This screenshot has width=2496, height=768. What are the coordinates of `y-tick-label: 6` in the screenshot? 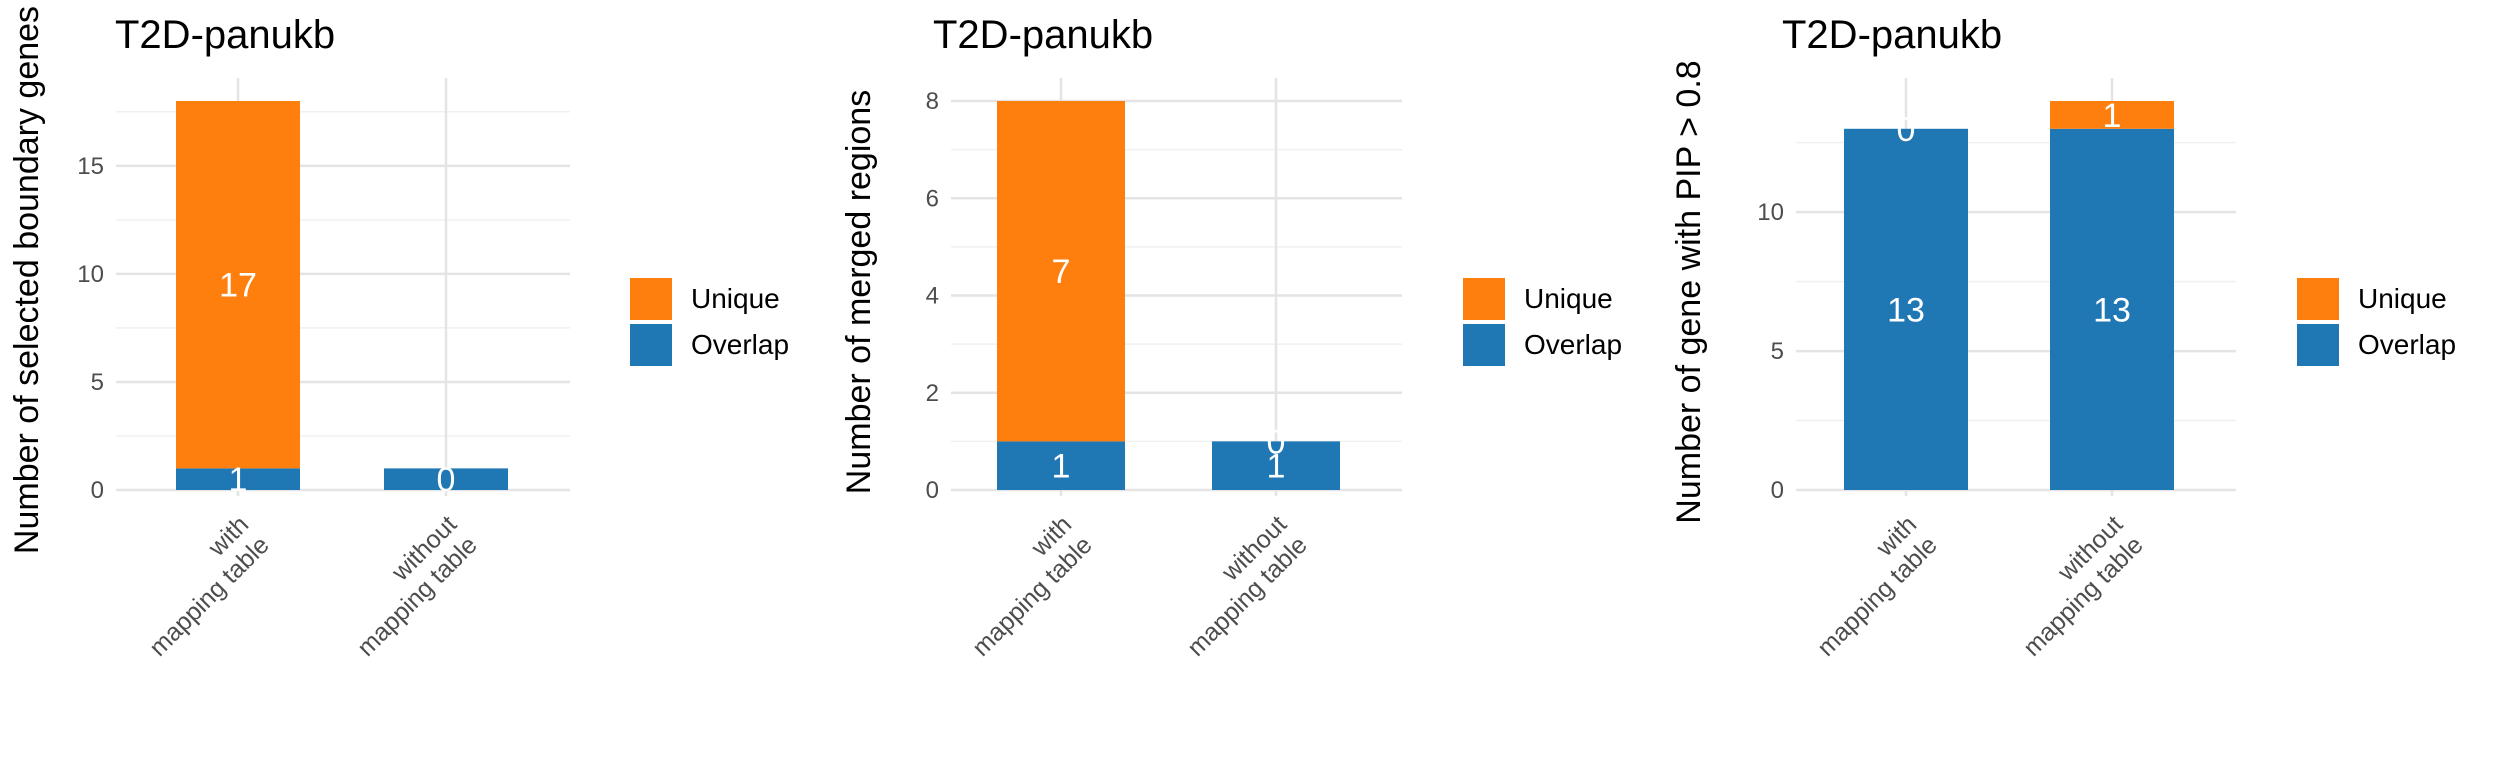 It's located at (932, 198).